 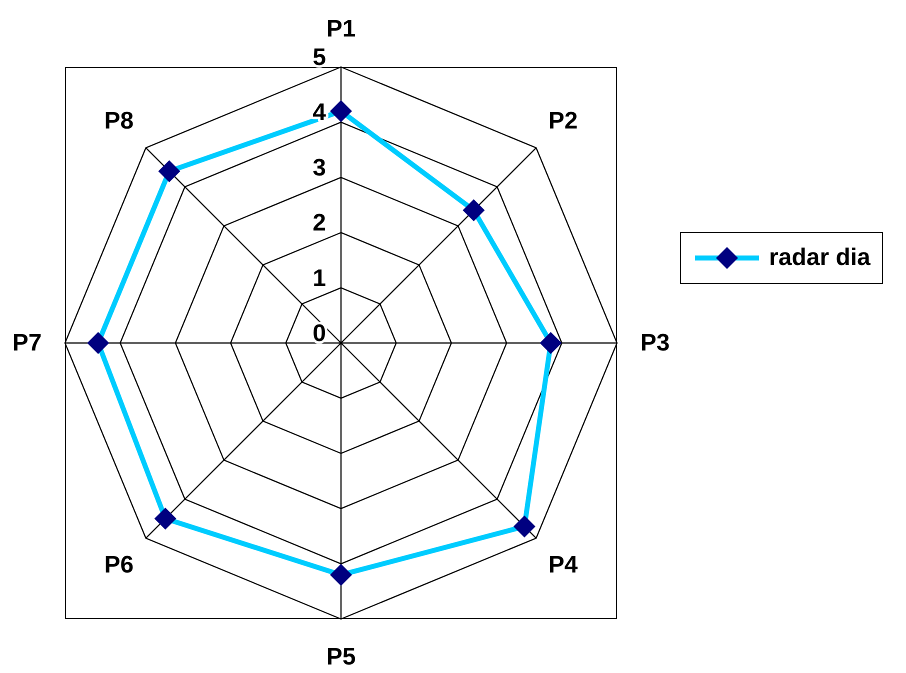 What do you see at coordinates (563, 120) in the screenshot?
I see `spoke-label: P2` at bounding box center [563, 120].